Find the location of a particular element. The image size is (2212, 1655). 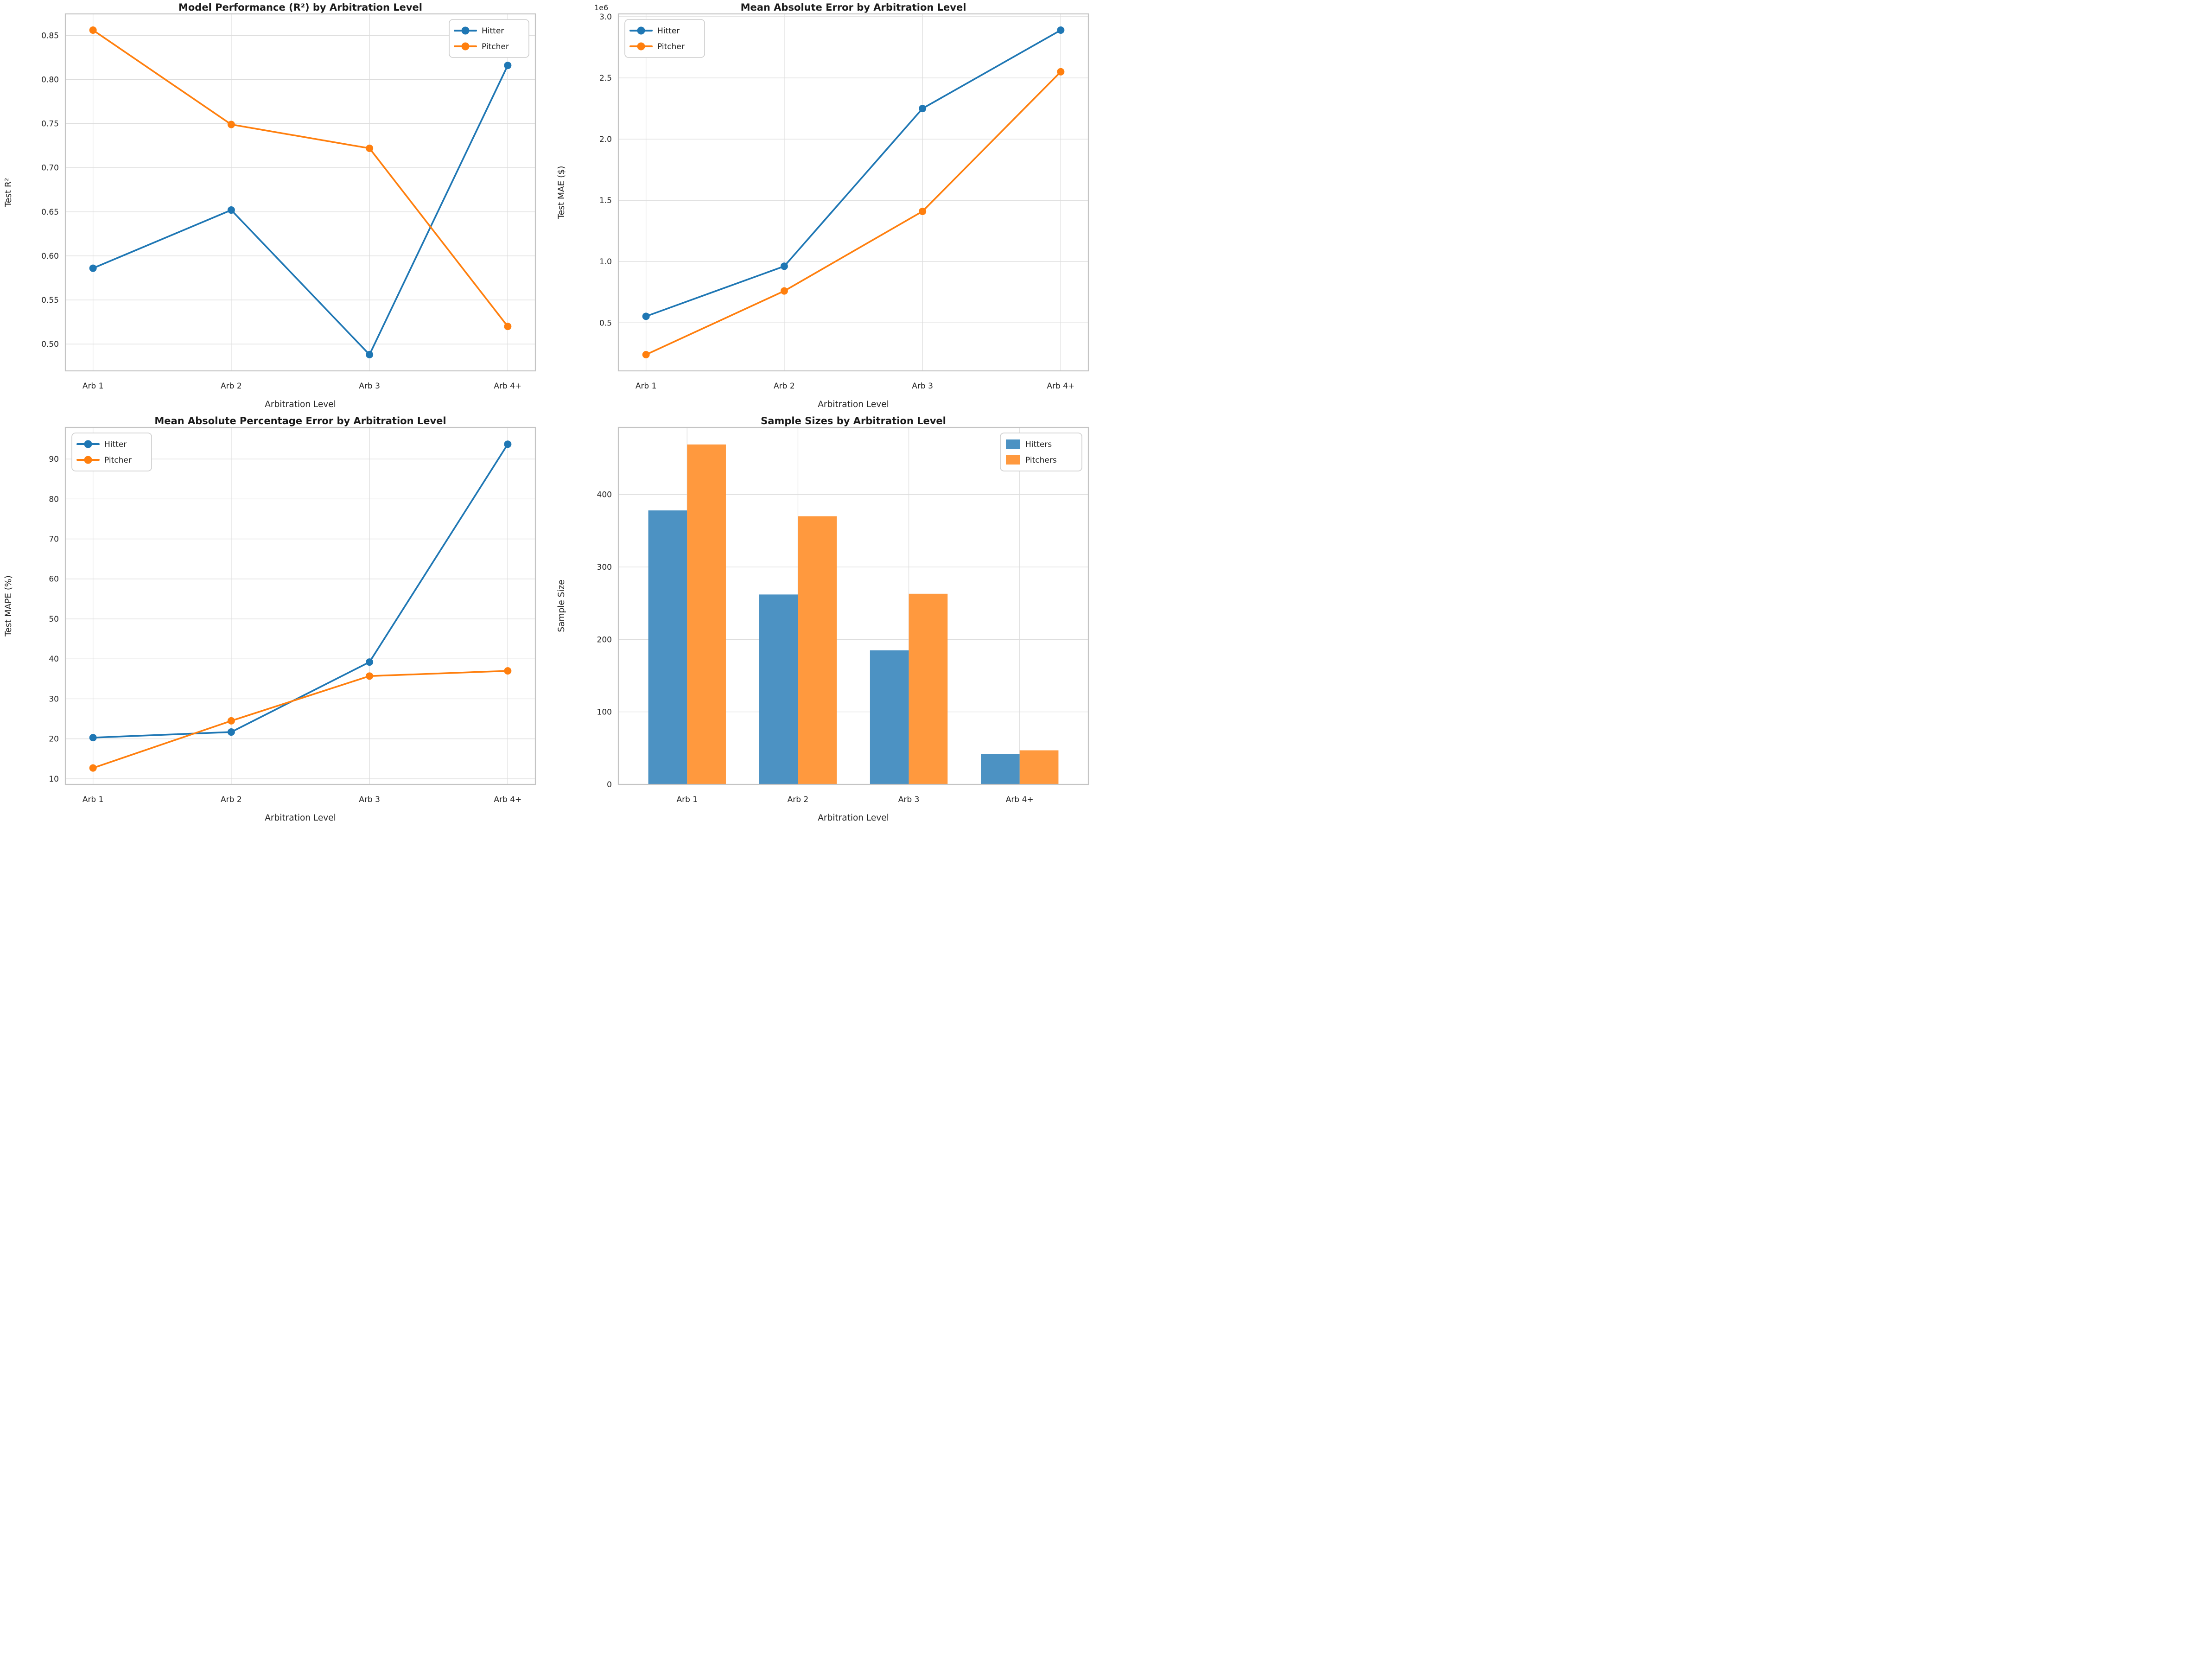

y-tick-label: 40 is located at coordinates (54, 659).